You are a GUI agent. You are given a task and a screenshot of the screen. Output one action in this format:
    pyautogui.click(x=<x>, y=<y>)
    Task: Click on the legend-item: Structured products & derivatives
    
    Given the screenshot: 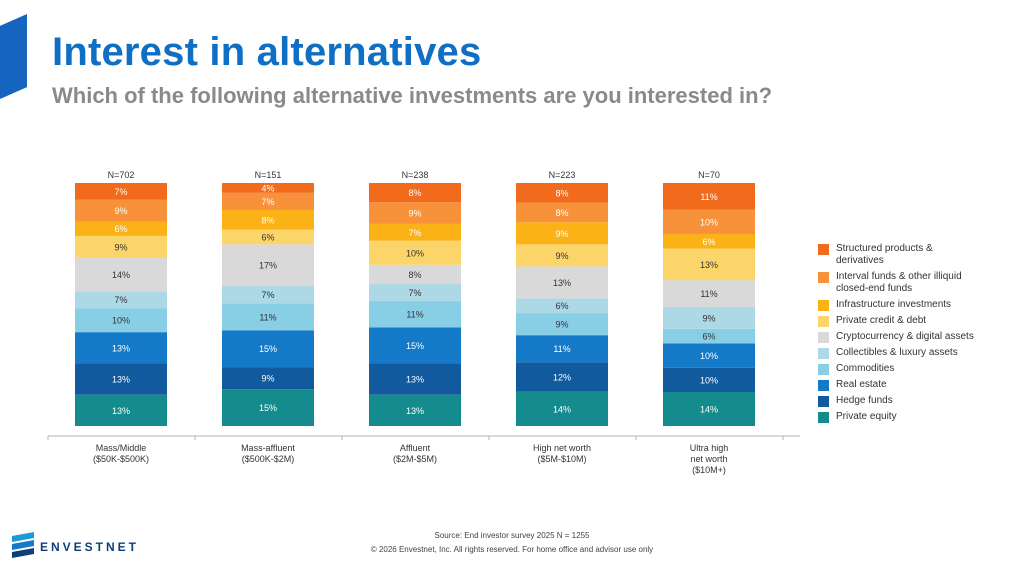 What is the action you would take?
    pyautogui.click(x=918, y=255)
    